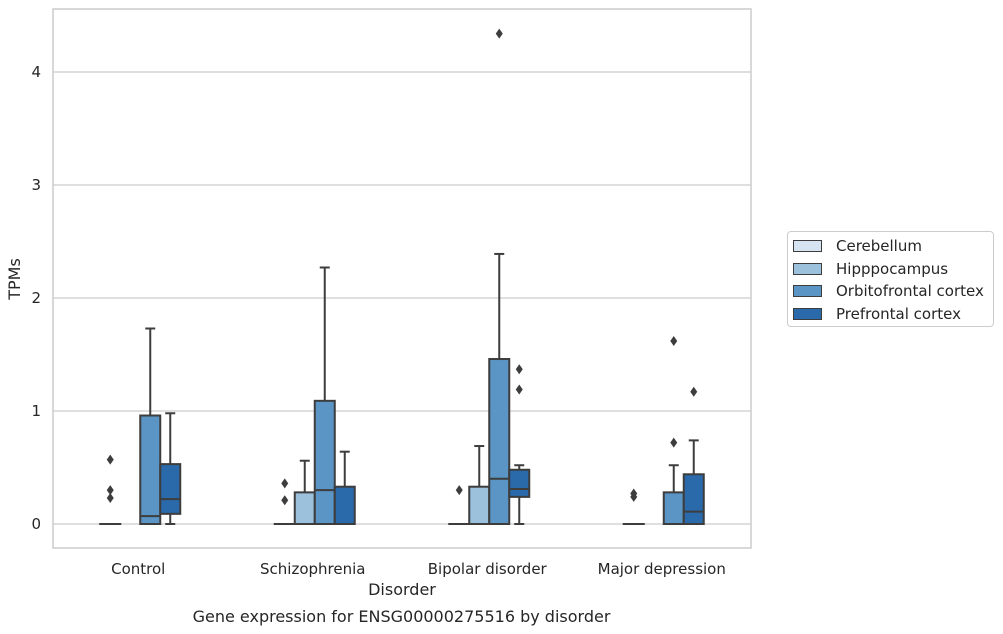 The width and height of the screenshot is (1003, 634). What do you see at coordinates (36, 72) in the screenshot?
I see `y-tick-label: 4` at bounding box center [36, 72].